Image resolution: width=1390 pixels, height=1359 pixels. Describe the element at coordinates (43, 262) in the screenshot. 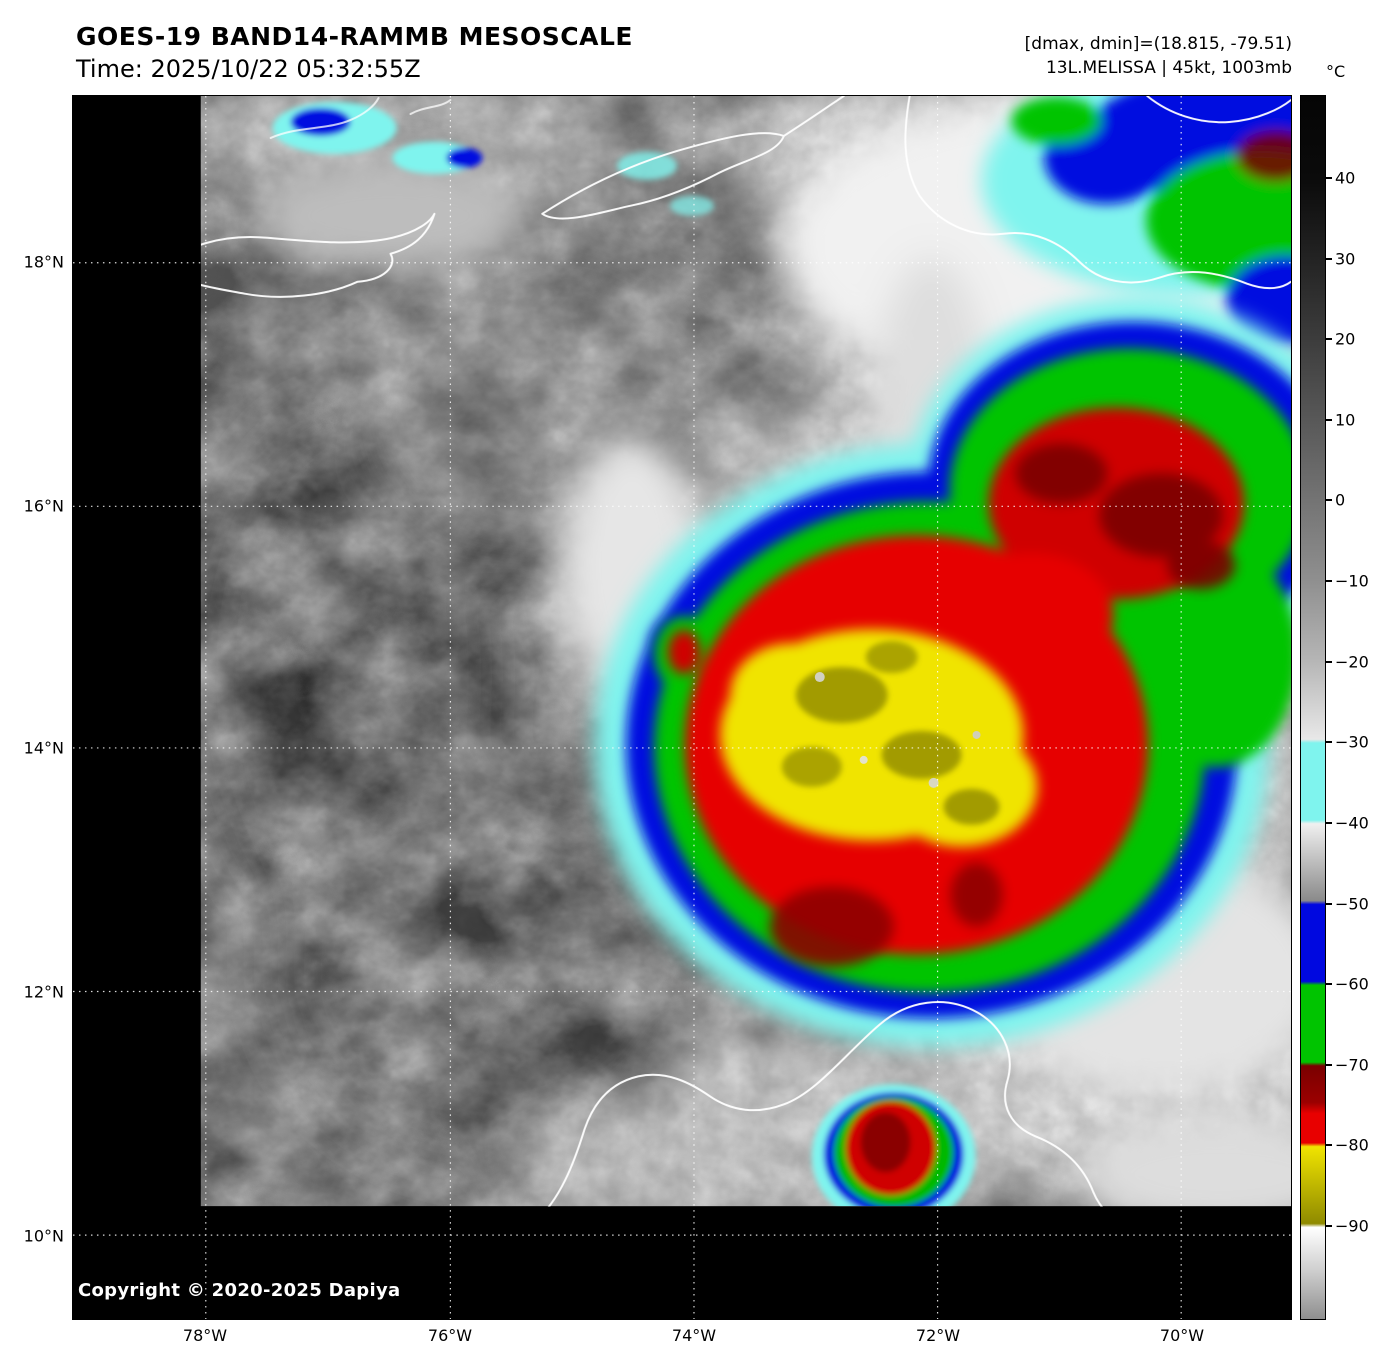

I see `lat-label-1: 18°N` at that location.